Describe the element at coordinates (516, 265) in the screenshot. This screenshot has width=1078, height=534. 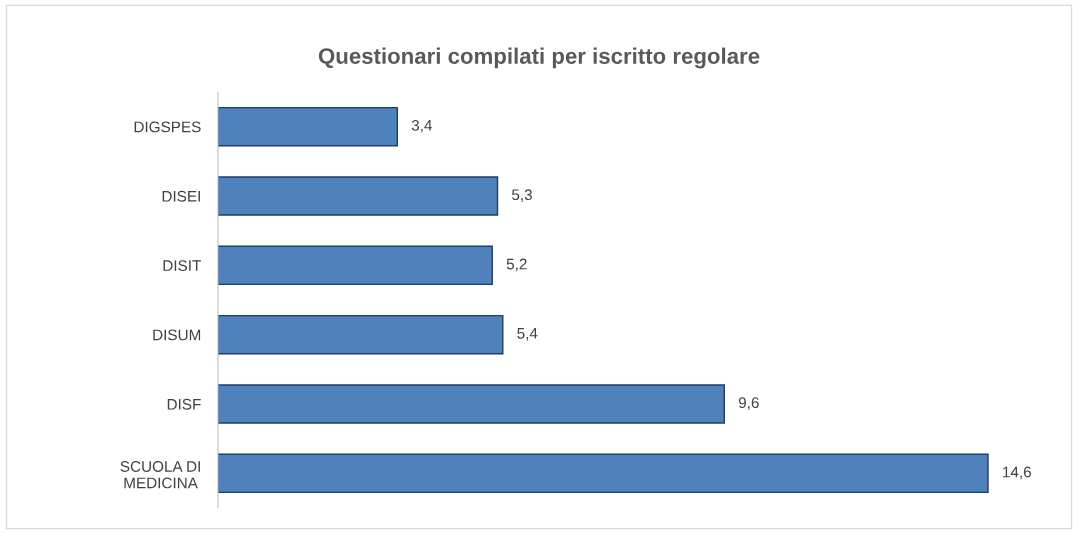
I see `data-label: 5,2` at that location.